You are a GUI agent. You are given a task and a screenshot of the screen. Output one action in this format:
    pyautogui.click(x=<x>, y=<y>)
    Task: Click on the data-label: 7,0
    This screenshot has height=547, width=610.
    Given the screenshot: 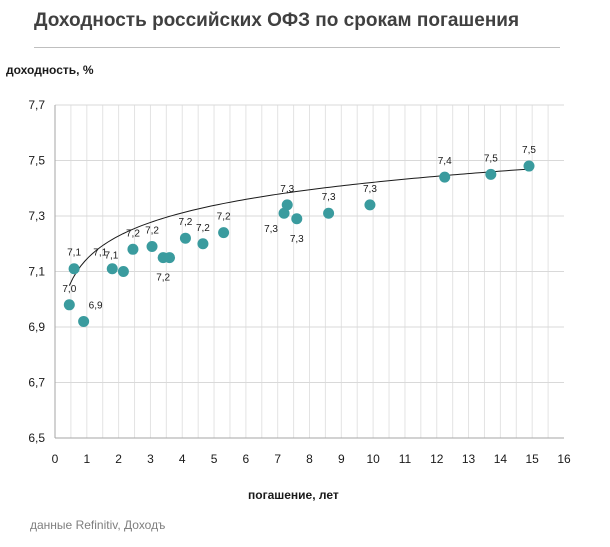 What is the action you would take?
    pyautogui.click(x=69, y=289)
    